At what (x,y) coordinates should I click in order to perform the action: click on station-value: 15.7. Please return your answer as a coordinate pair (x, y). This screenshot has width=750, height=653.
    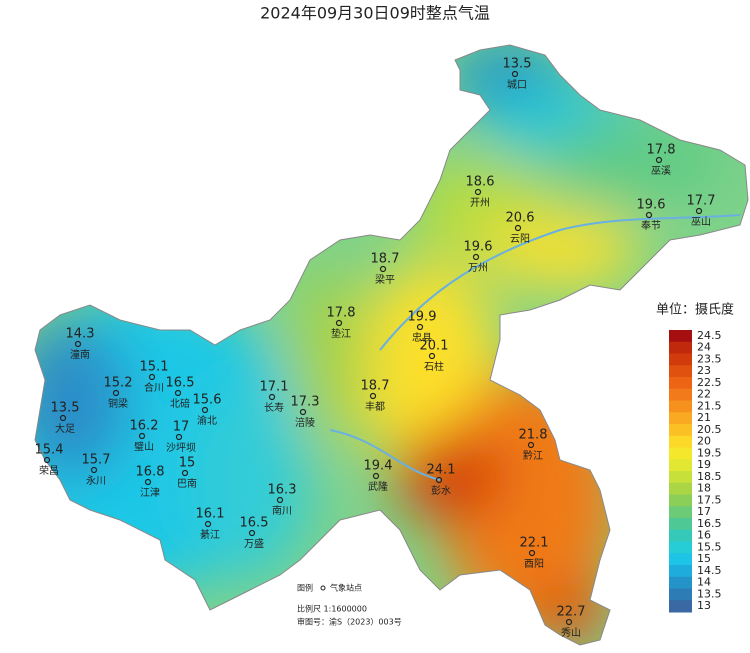
    Looking at the image, I should click on (96, 460).